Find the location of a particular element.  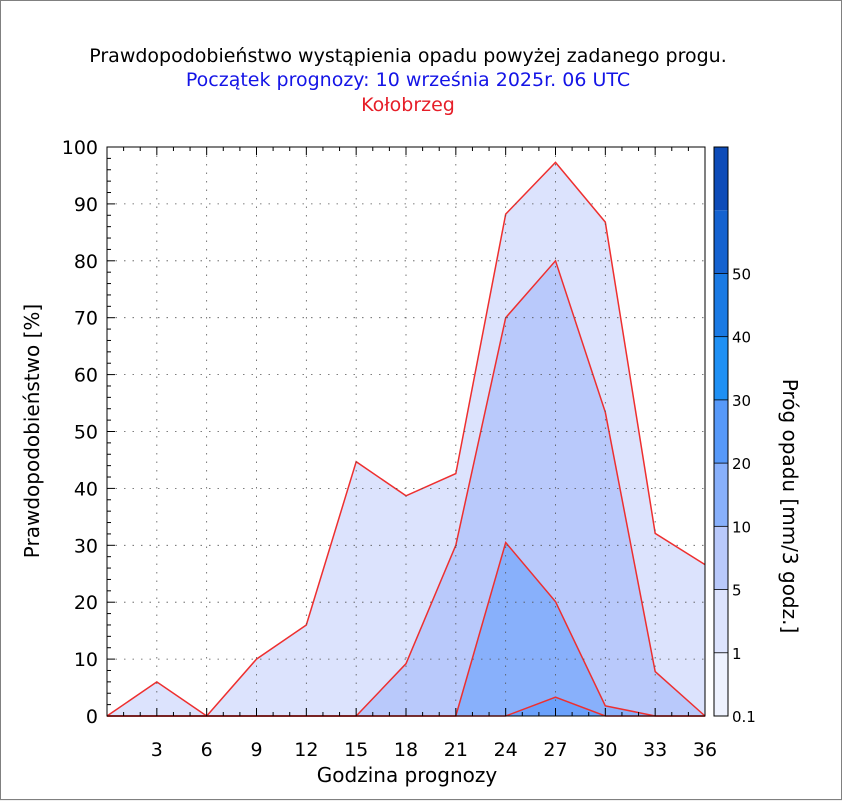

x-tick-label: 12 is located at coordinates (306, 750).